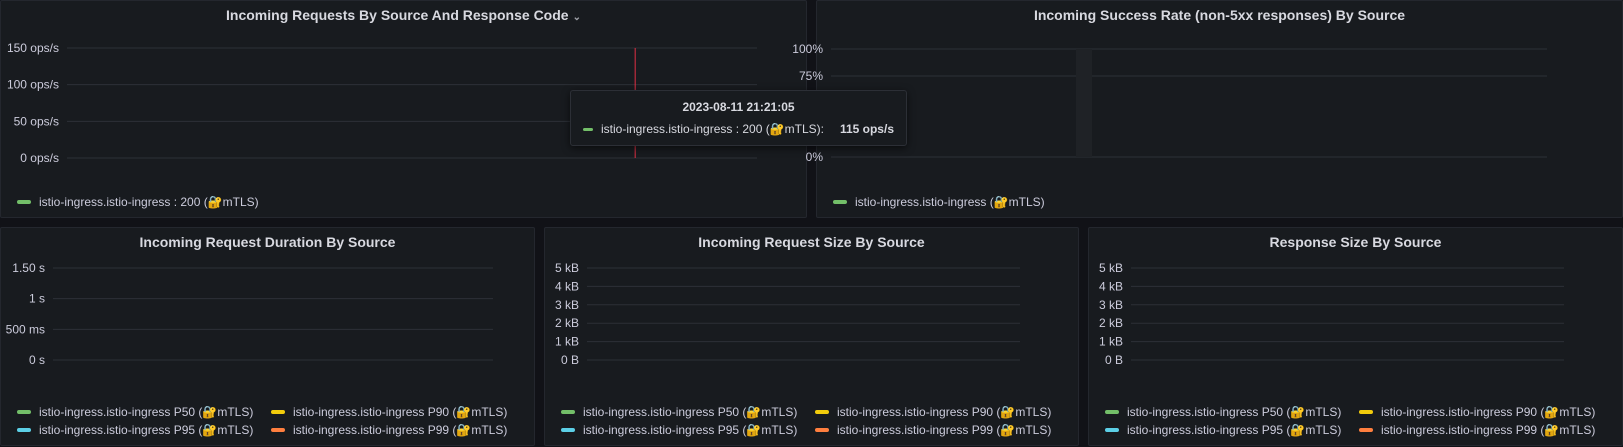  Describe the element at coordinates (1084, 103) in the screenshot. I see `data-gap-band` at that location.